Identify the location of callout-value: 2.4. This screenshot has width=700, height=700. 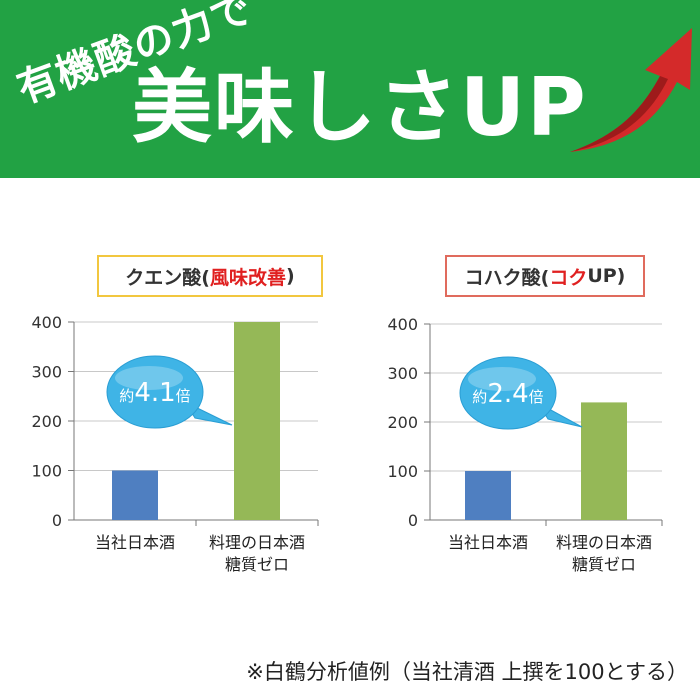
(507, 394).